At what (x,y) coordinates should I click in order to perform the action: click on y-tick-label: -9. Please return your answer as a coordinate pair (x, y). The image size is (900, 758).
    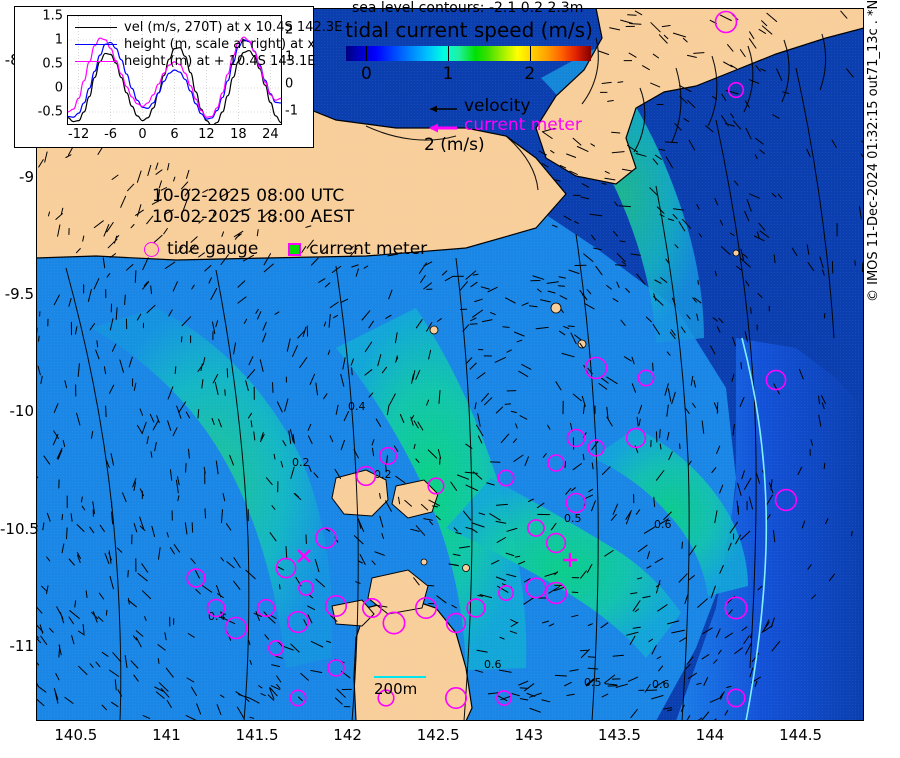
    Looking at the image, I should click on (26, 176).